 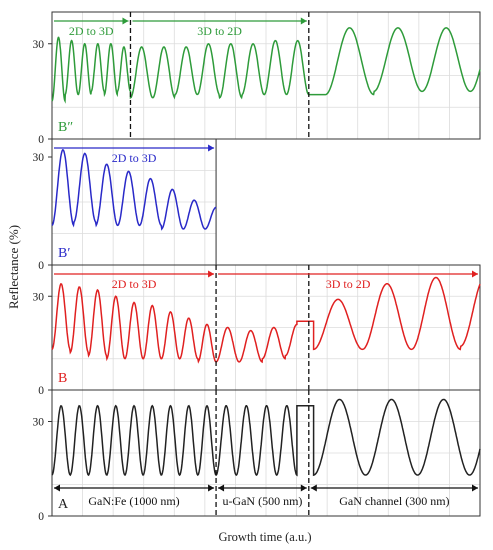 I want to click on panel-label: B″, so click(x=65, y=127).